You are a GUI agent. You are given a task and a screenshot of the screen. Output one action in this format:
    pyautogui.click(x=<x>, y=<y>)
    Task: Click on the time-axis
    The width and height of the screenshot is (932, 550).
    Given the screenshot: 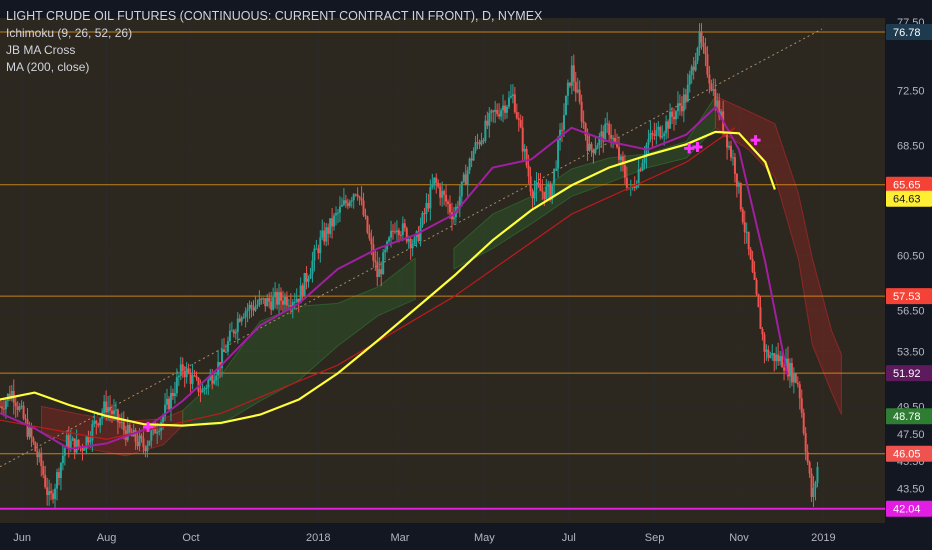 What is the action you would take?
    pyautogui.click(x=442, y=536)
    